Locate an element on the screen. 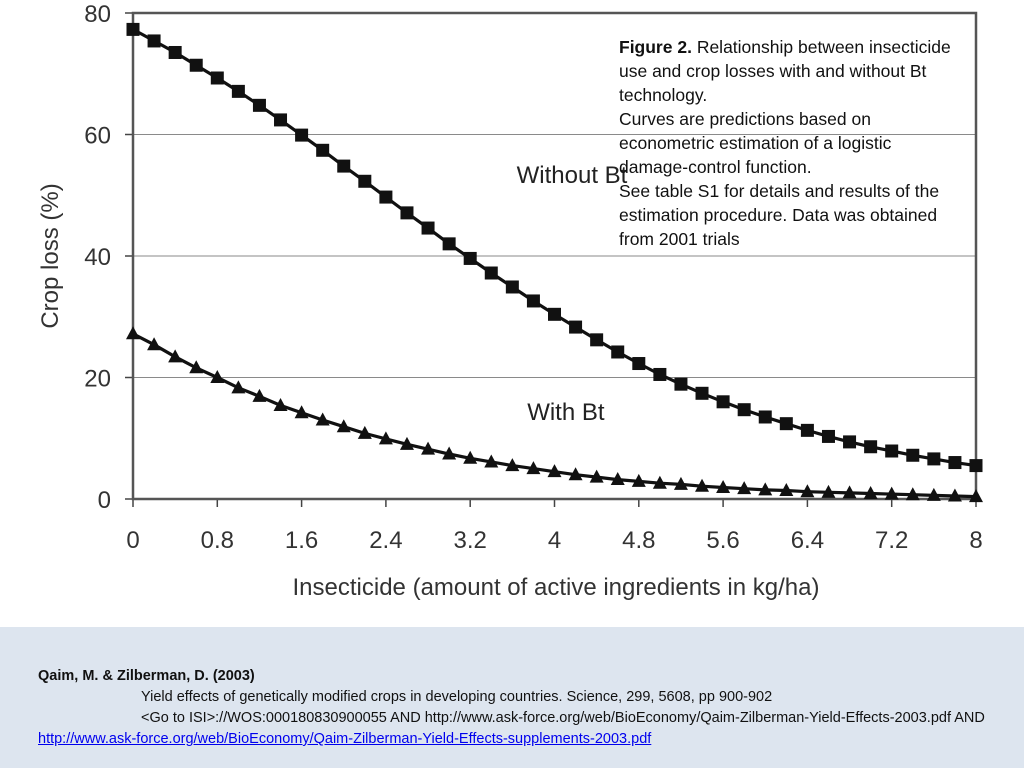 Image resolution: width=1024 pixels, height=768 pixels. x-tick-label-4.8: 4.8 is located at coordinates (638, 540).